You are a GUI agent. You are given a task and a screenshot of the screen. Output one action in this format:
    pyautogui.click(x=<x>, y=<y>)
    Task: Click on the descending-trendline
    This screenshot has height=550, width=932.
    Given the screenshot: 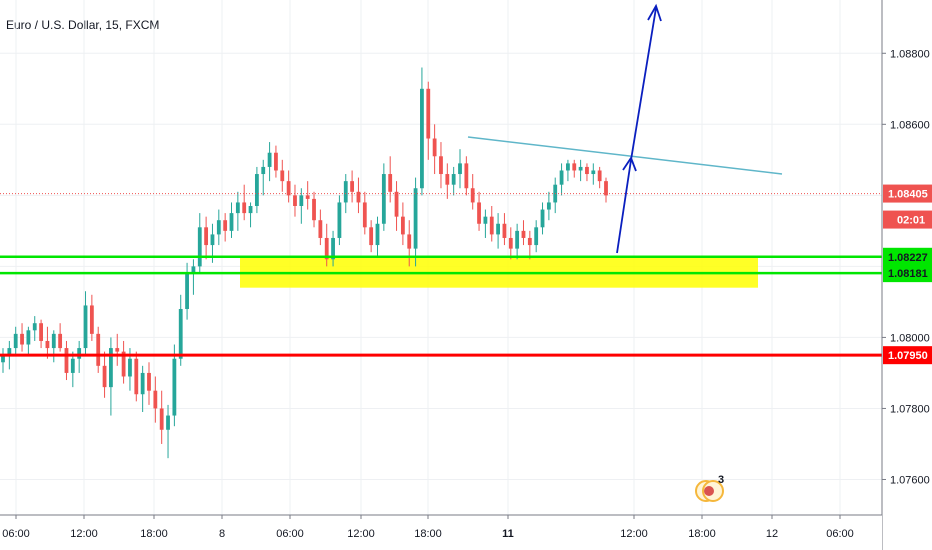 What is the action you would take?
    pyautogui.click(x=625, y=155)
    